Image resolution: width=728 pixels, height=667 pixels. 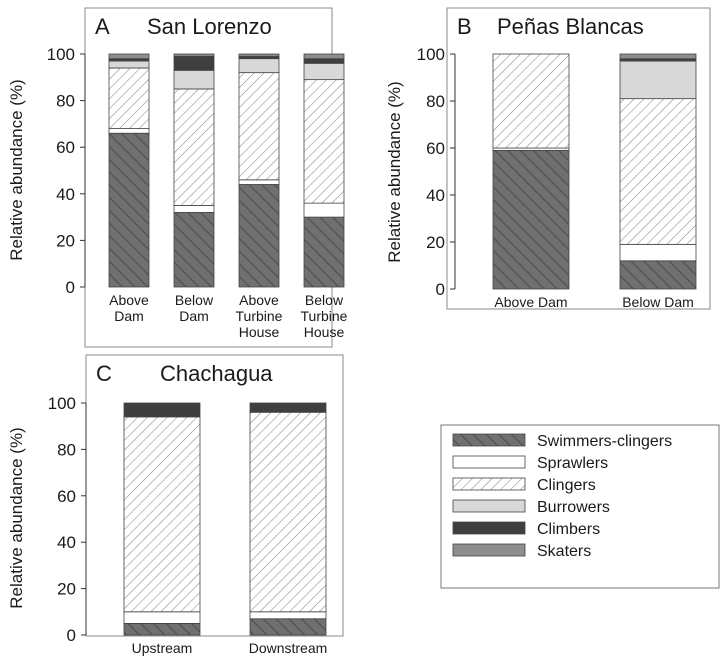 What do you see at coordinates (489, 484) in the screenshot?
I see `legend-swatch-clingers` at bounding box center [489, 484].